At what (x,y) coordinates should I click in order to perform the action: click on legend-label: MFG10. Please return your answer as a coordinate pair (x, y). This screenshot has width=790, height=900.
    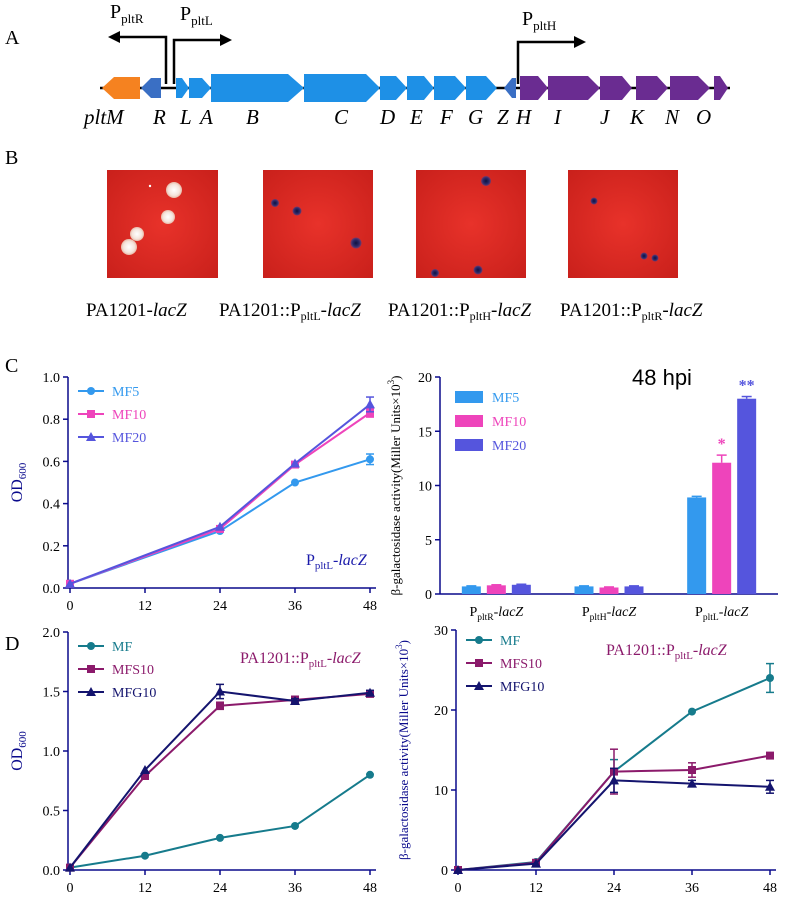
    Looking at the image, I should click on (522, 687).